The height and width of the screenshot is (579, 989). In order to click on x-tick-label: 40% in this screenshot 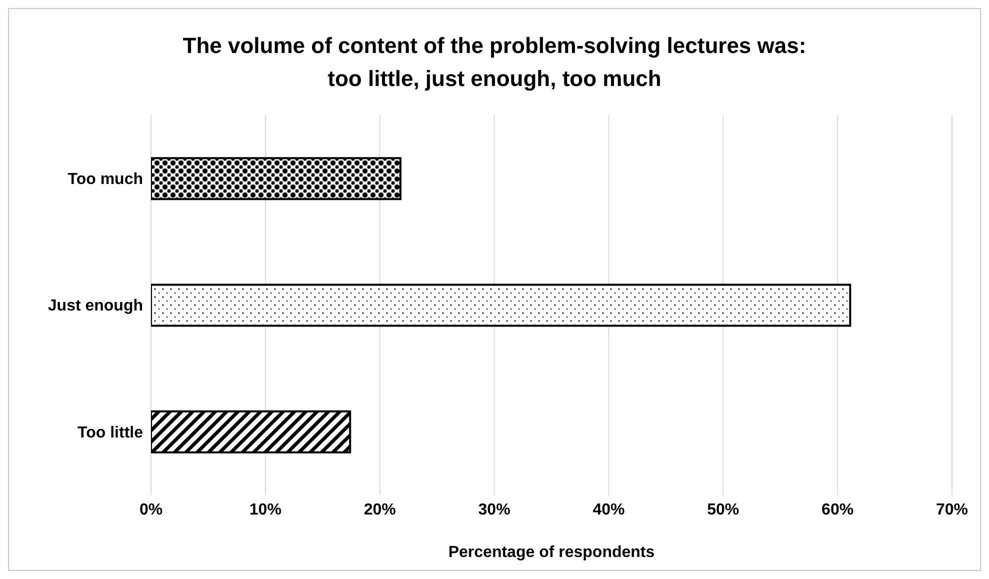, I will do `click(608, 509)`.